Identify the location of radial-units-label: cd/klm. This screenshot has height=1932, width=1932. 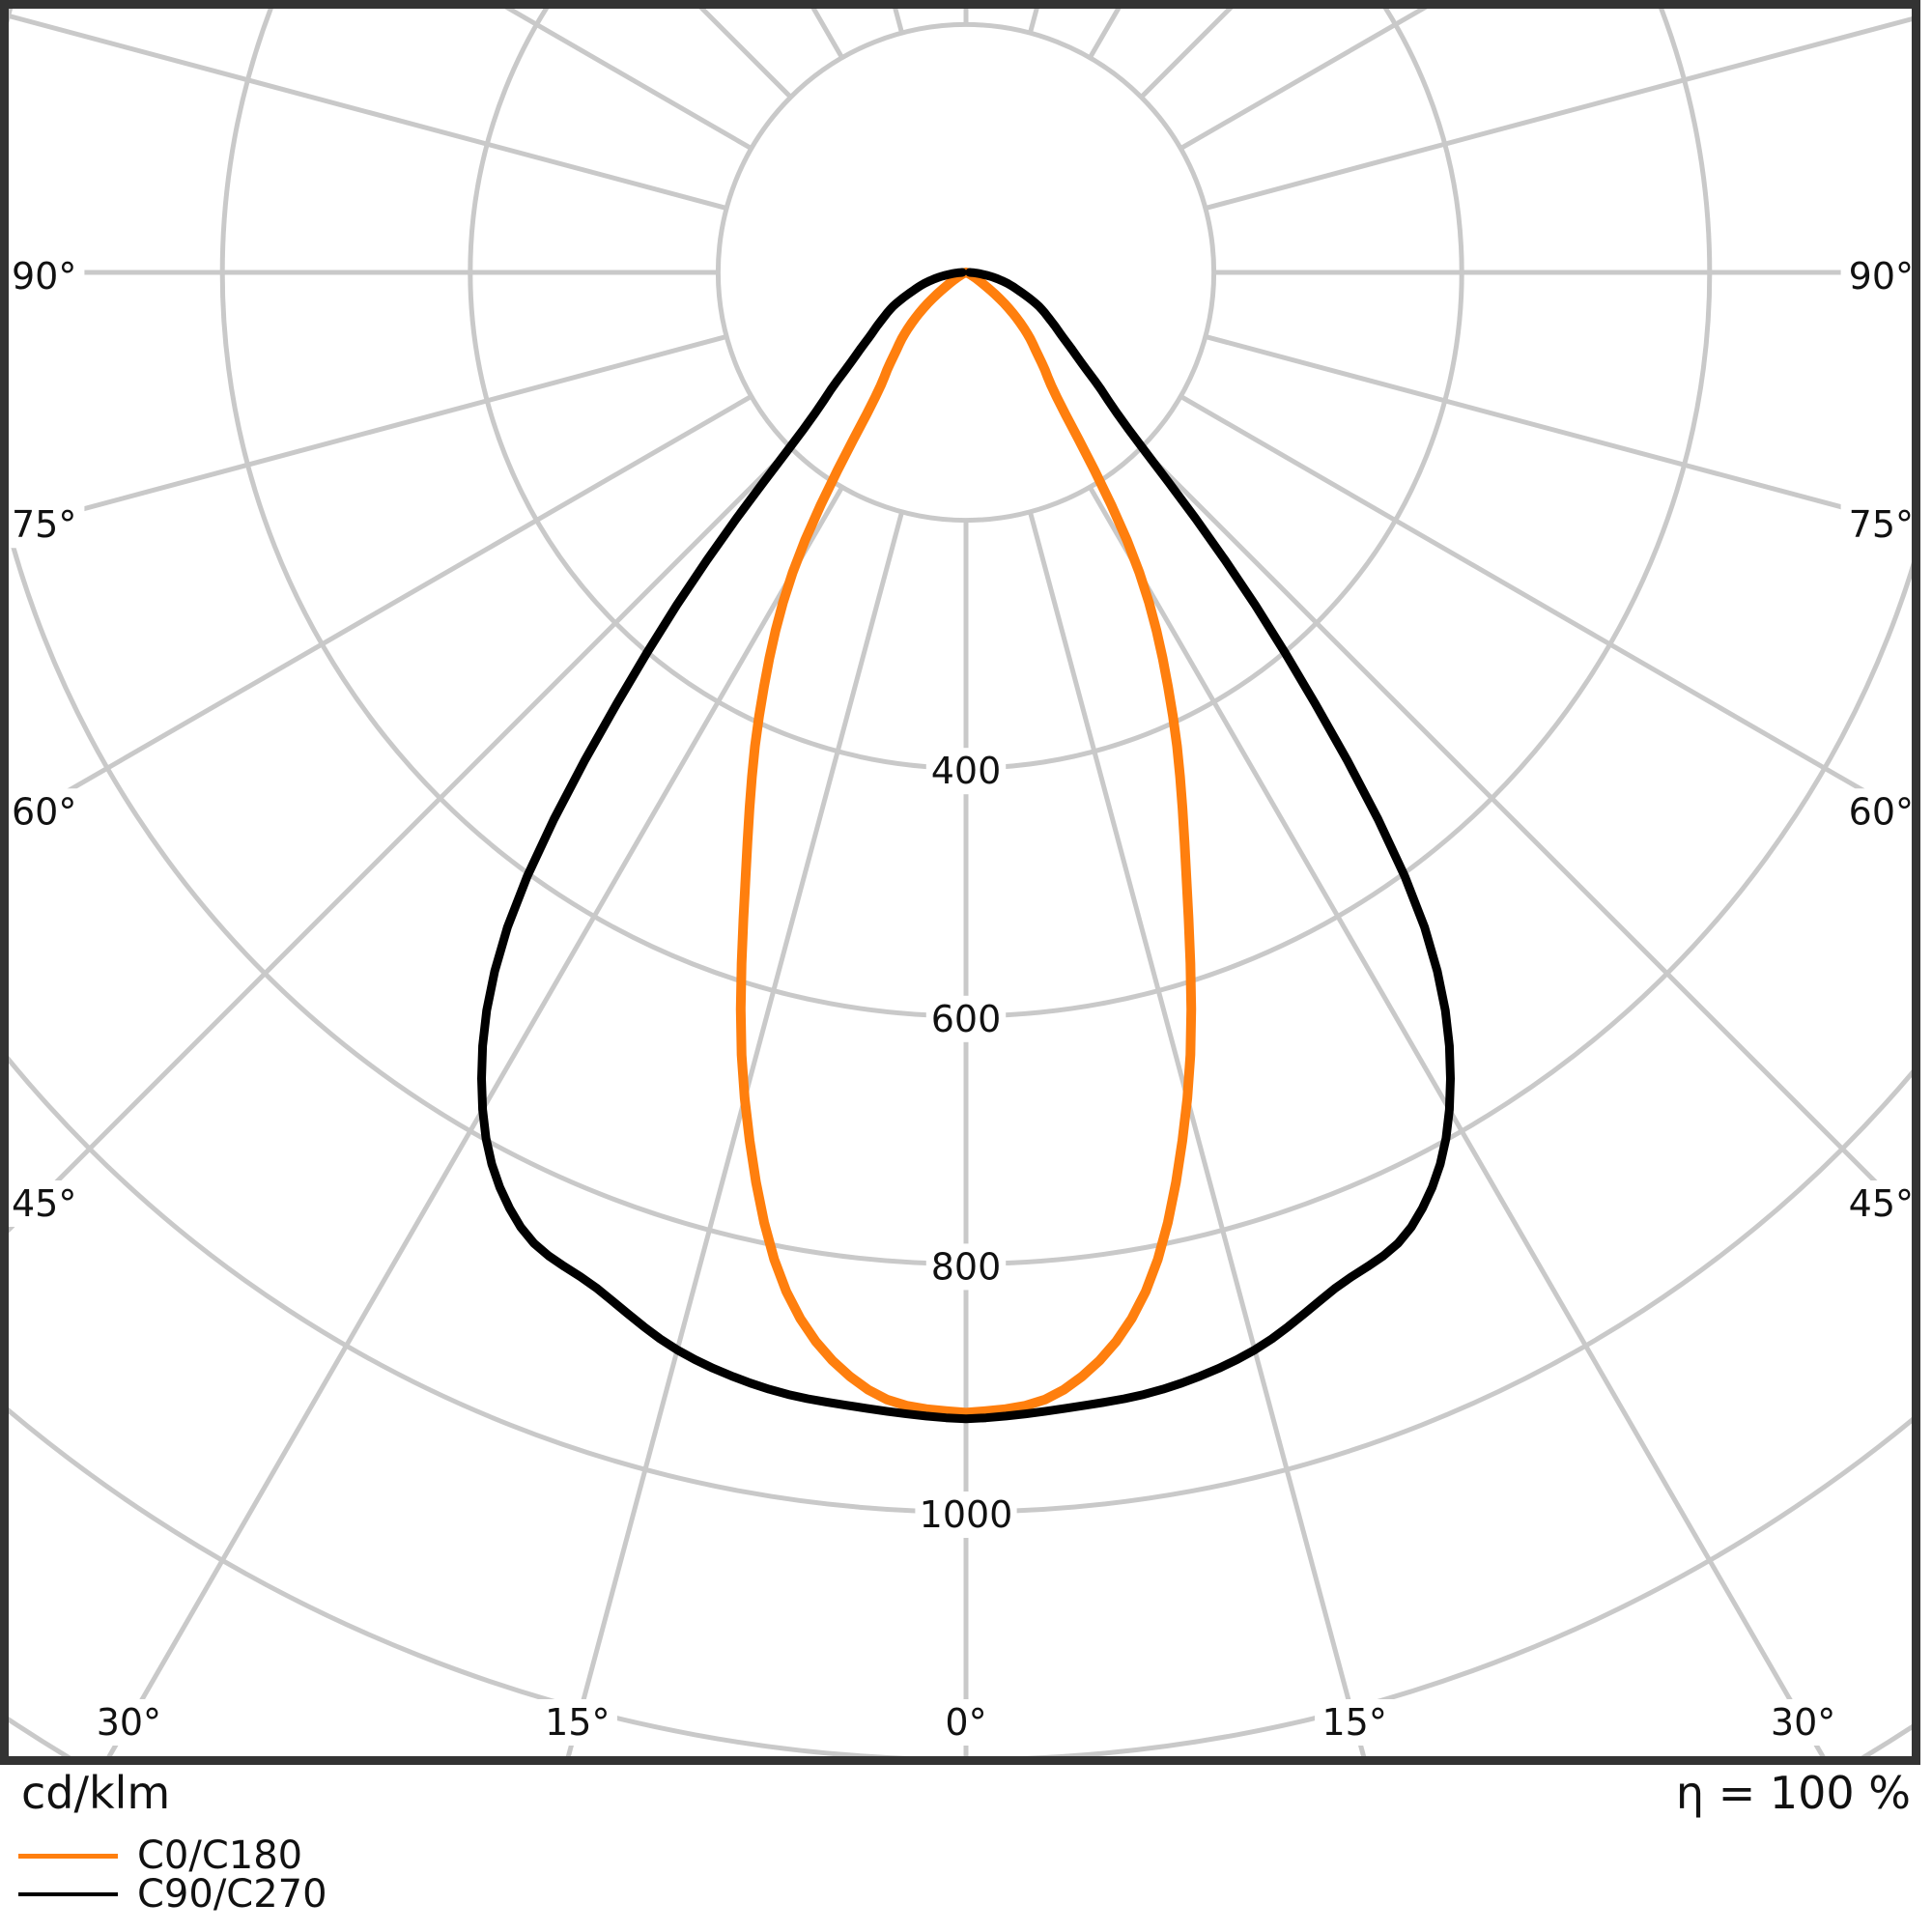
(96, 1793).